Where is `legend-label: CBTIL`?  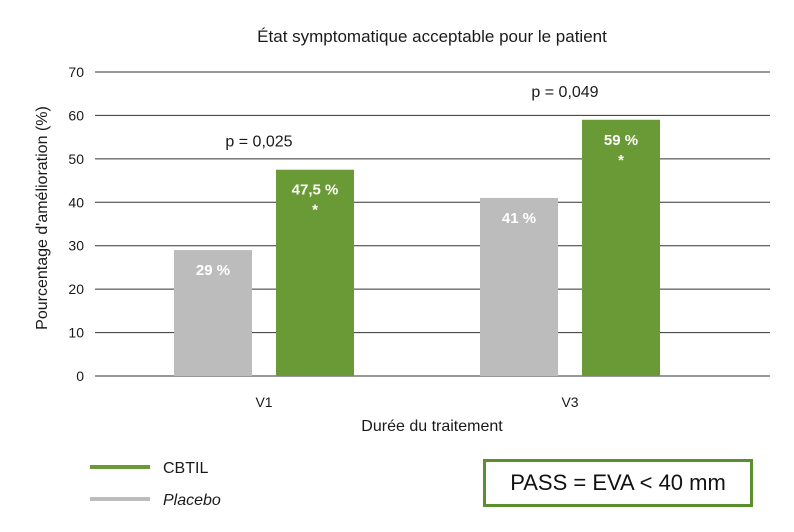 legend-label: CBTIL is located at coordinates (185, 468).